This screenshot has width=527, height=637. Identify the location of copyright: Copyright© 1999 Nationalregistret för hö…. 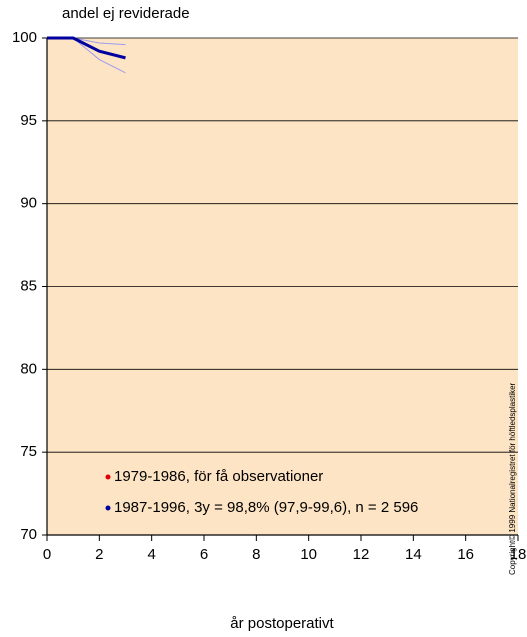
(512, 478).